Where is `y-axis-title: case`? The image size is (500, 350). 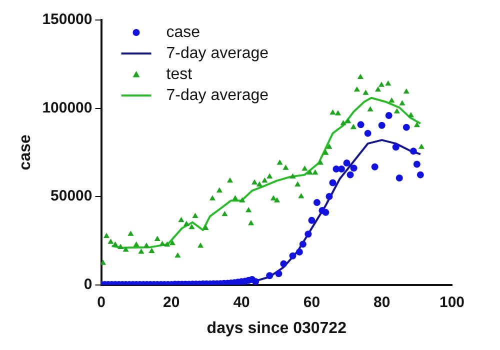 y-axis-title: case is located at coordinates (25, 152).